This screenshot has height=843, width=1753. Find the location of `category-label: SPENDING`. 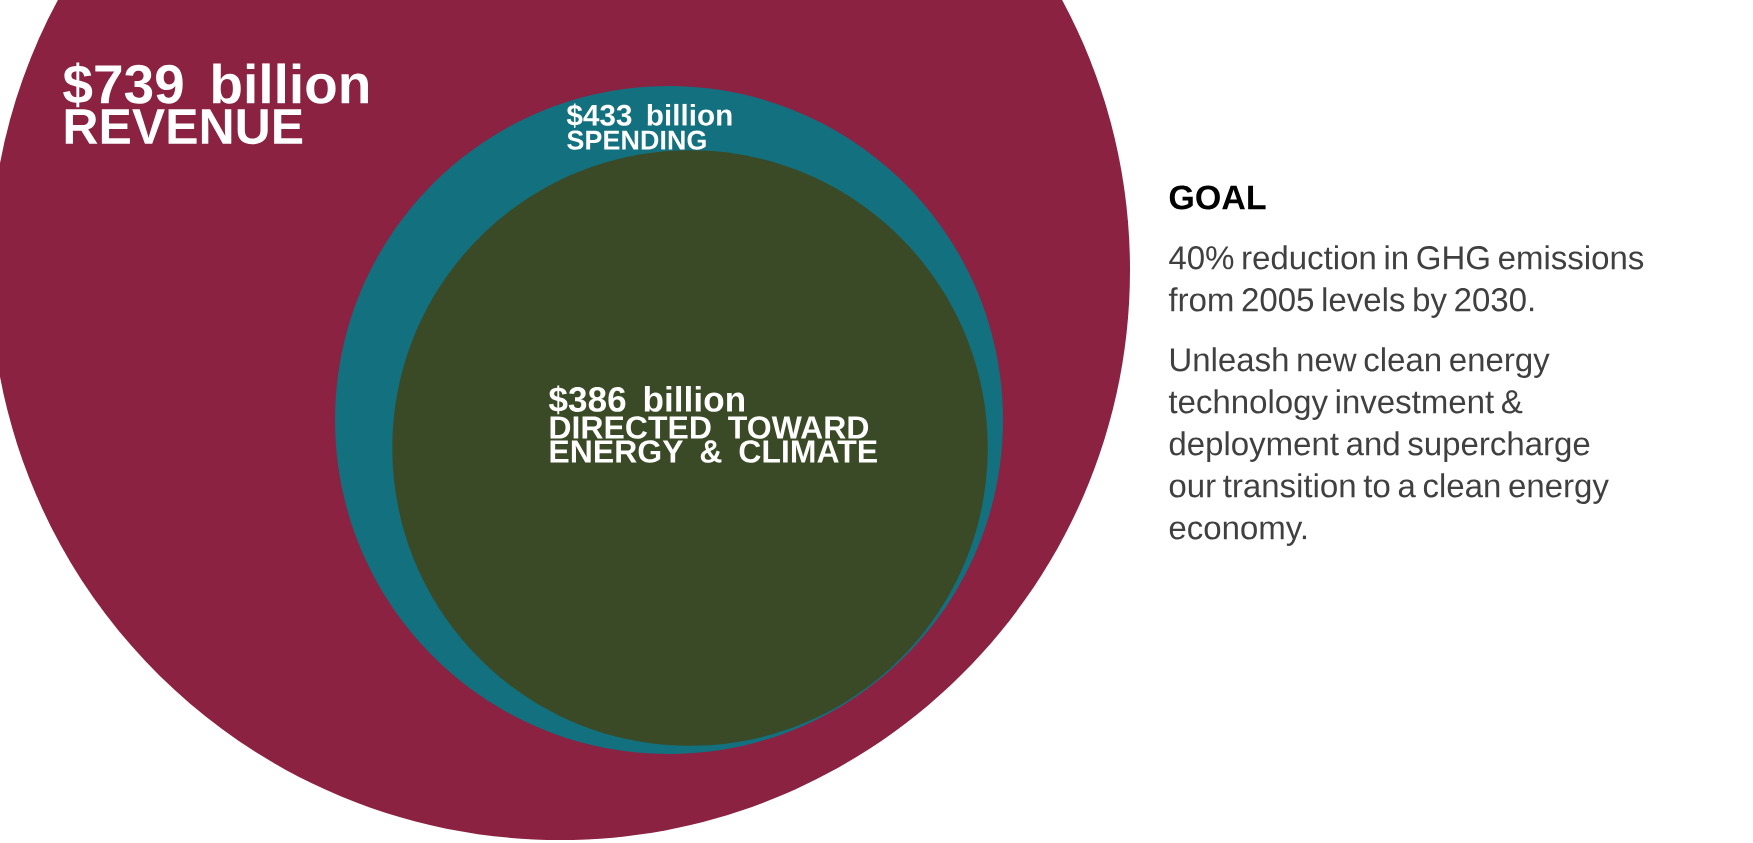

category-label: SPENDING is located at coordinates (636, 140).